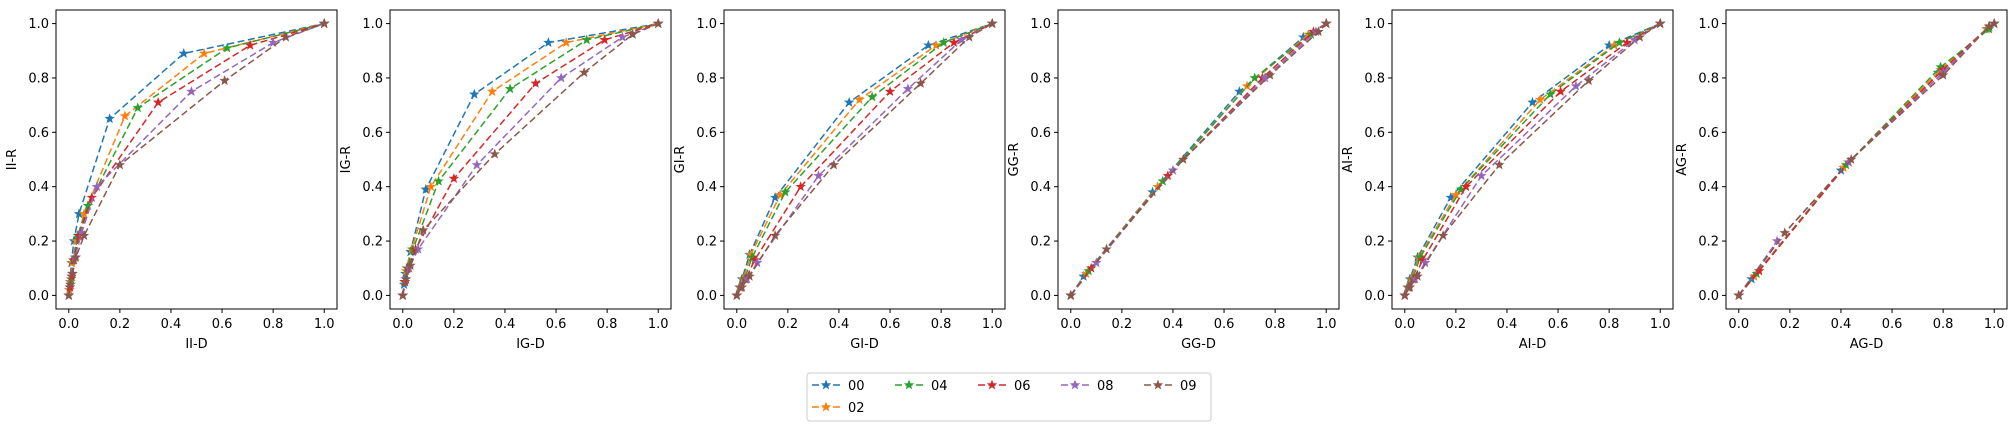 This screenshot has width=2011, height=428. Describe the element at coordinates (1198, 344) in the screenshot. I see `x-axis-label: GG-D` at that location.